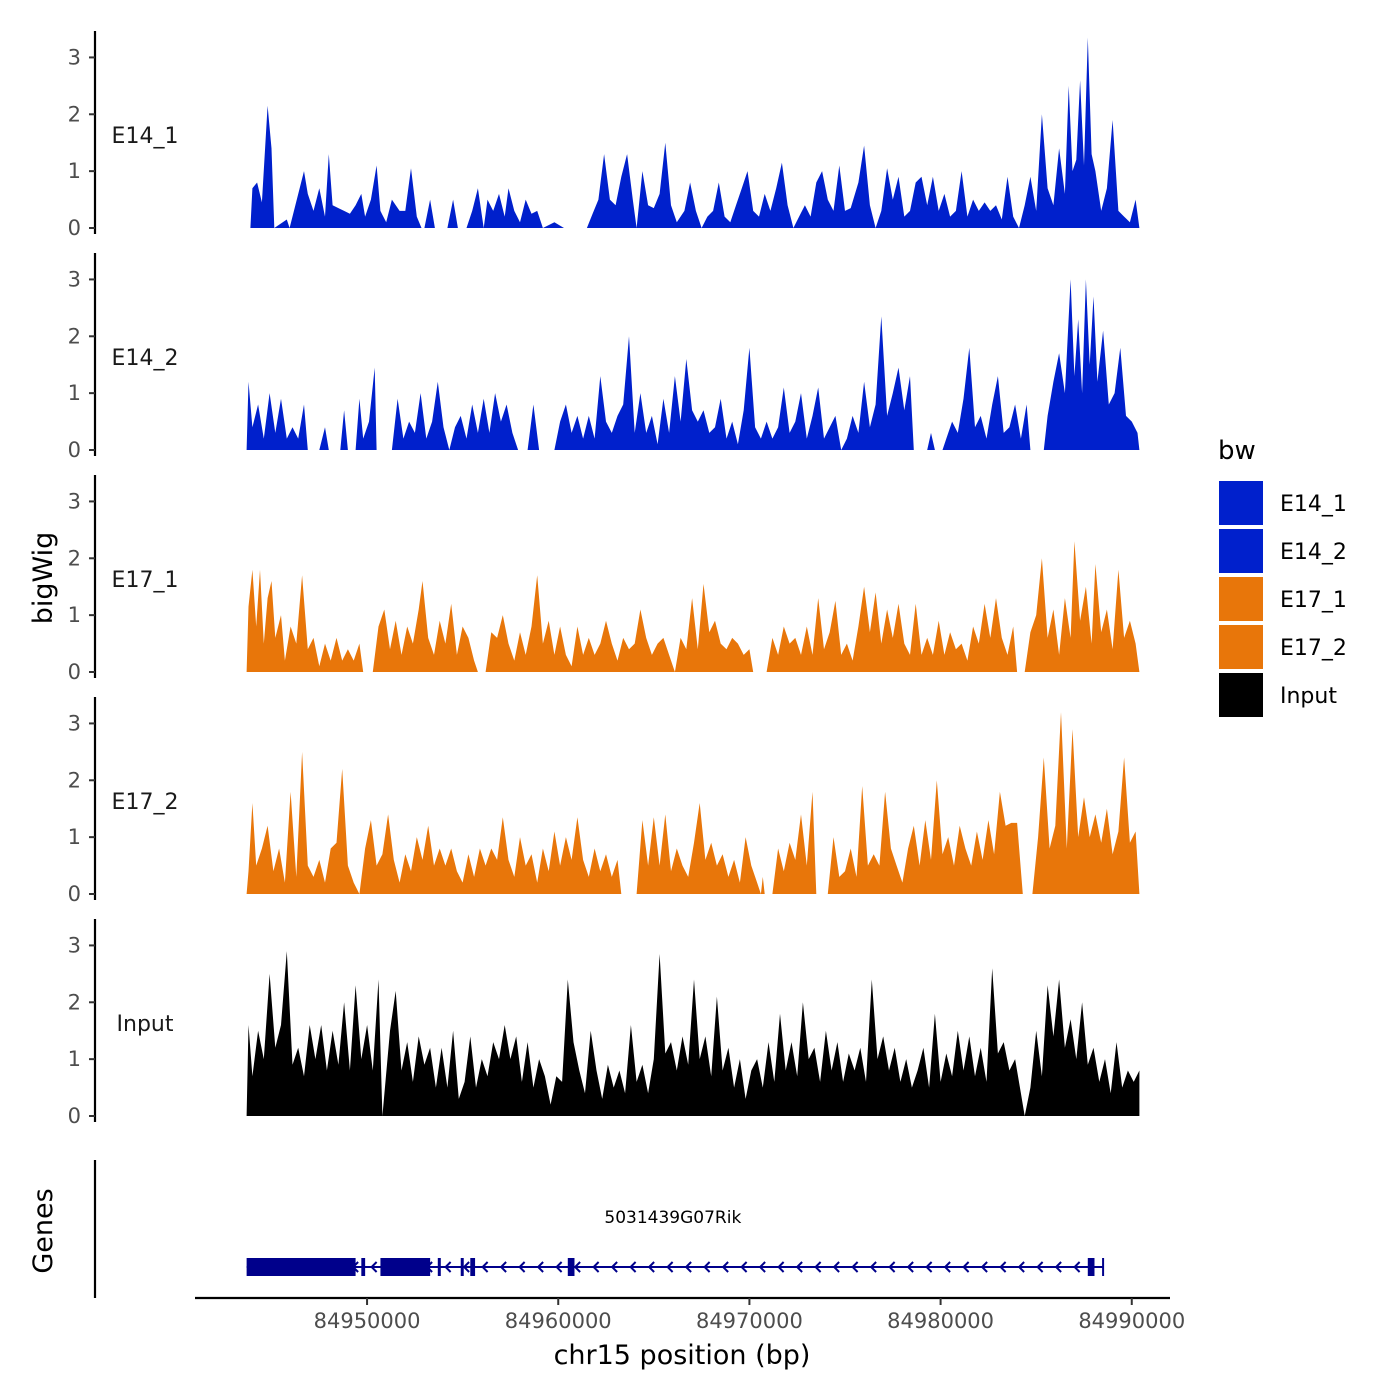  What do you see at coordinates (690, 1314) in the screenshot?
I see `x-axis: 84950000 84960000 84970000 84980000 84990000` at bounding box center [690, 1314].